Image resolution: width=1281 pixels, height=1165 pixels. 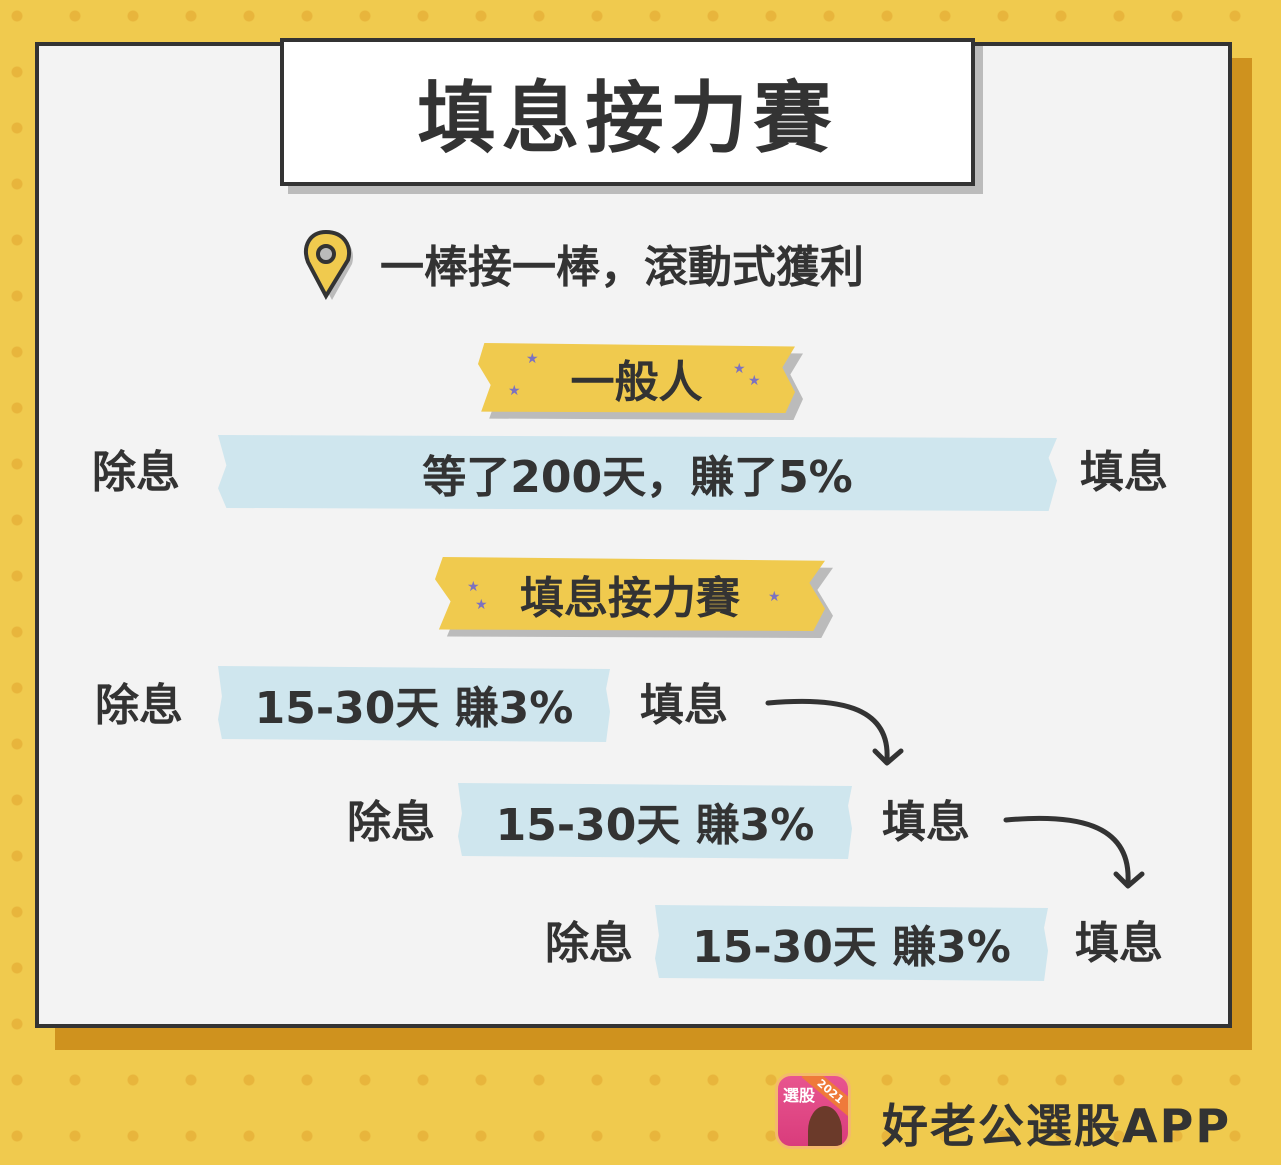 What do you see at coordinates (1057, 1126) in the screenshot?
I see `brand-name: 好老公選股APP` at bounding box center [1057, 1126].